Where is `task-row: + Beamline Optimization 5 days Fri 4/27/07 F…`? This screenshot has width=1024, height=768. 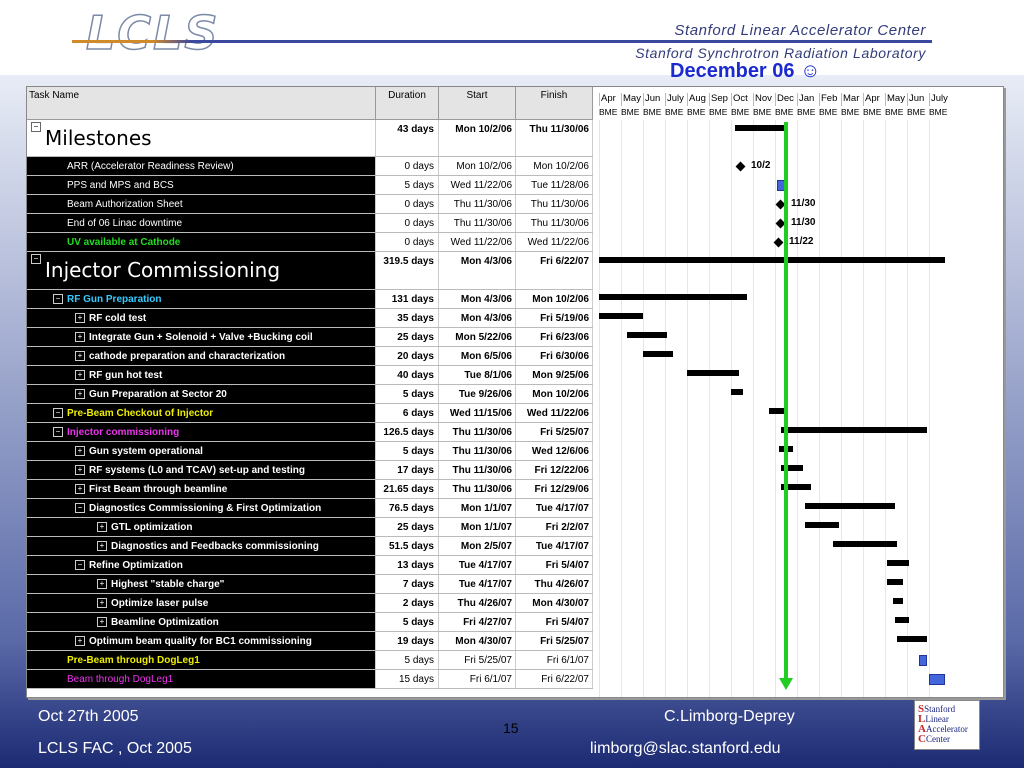
task-row: + Beamline Optimization 5 days Fri 4/27/07 F… is located at coordinates (310, 622).